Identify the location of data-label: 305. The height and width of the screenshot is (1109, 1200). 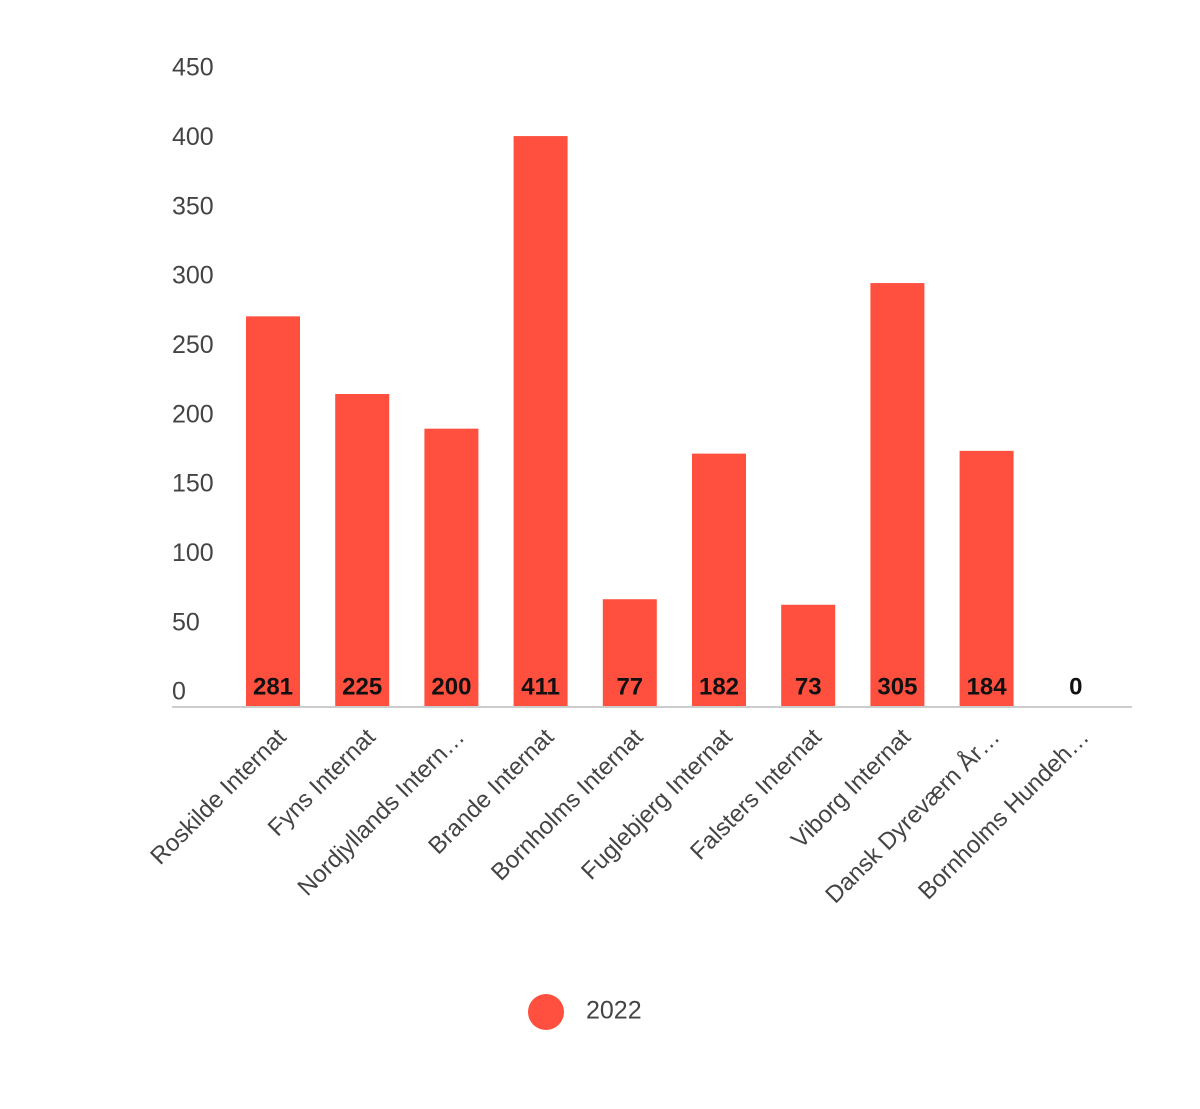
(897, 686).